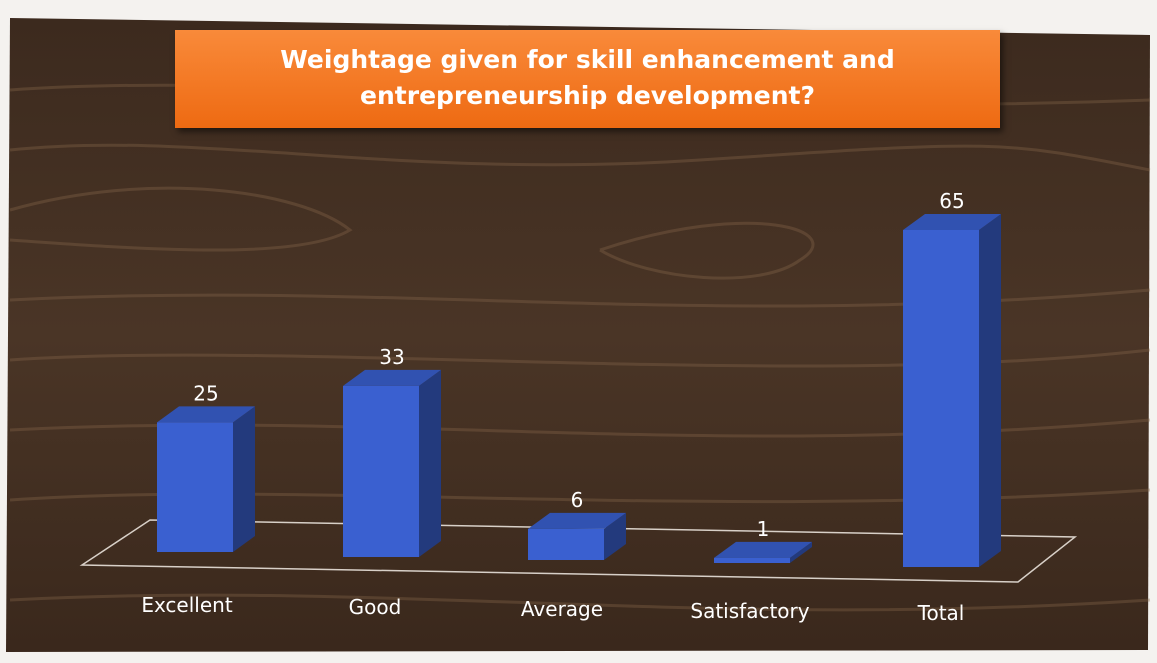  I want to click on value-label: 1, so click(763, 529).